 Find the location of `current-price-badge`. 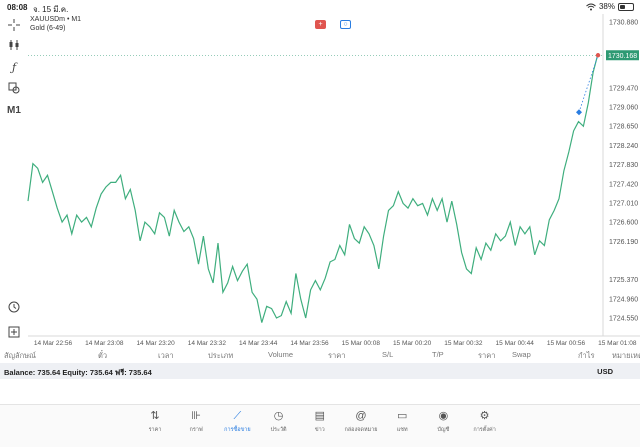

current-price-badge is located at coordinates (622, 55).